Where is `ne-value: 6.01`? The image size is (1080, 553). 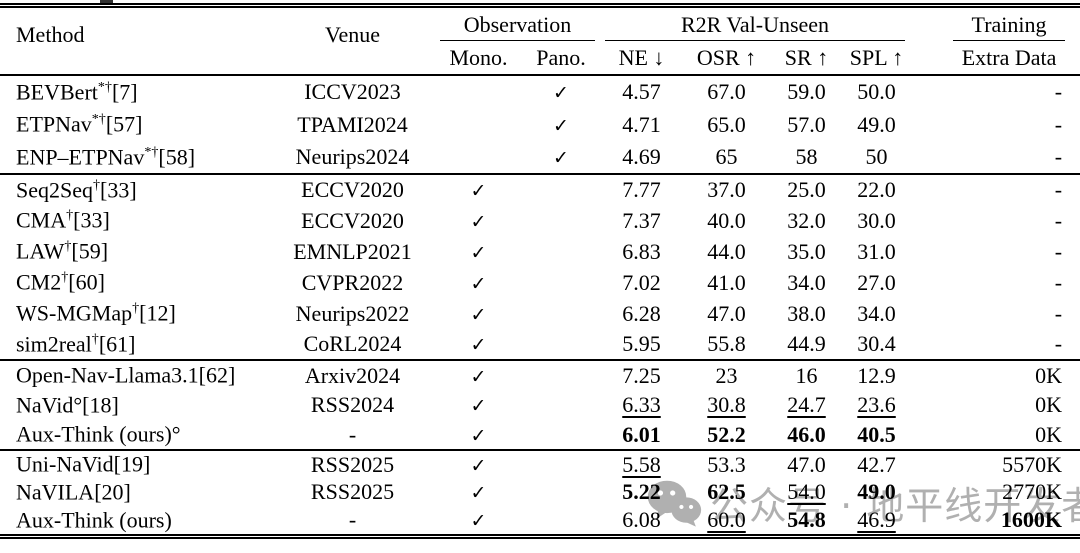 ne-value: 6.01 is located at coordinates (641, 434).